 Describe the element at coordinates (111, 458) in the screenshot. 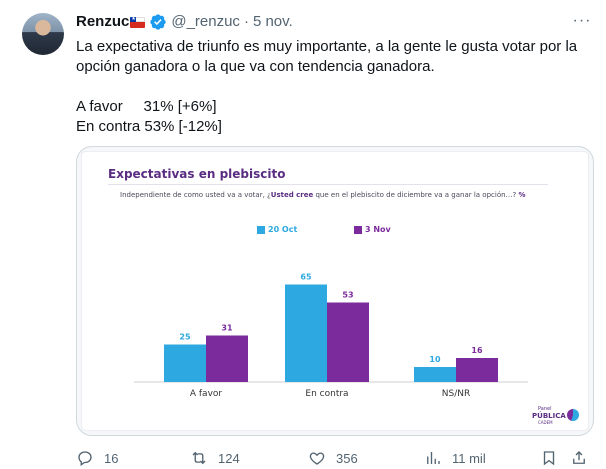

I see `reply-count: 16` at that location.